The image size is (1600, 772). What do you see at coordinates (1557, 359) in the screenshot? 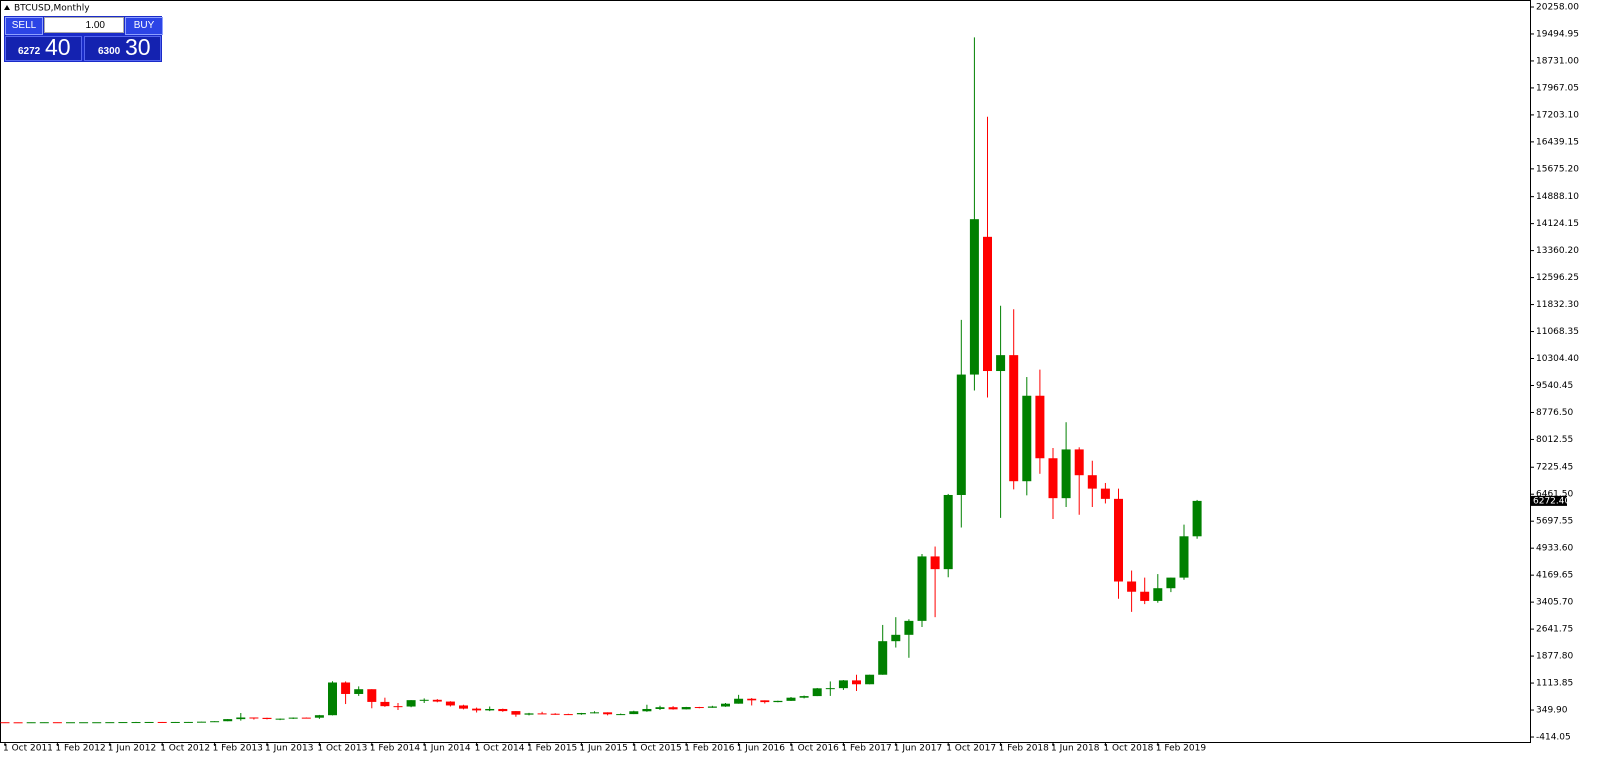
I see `y-tick-label: 10304.40` at bounding box center [1557, 359].